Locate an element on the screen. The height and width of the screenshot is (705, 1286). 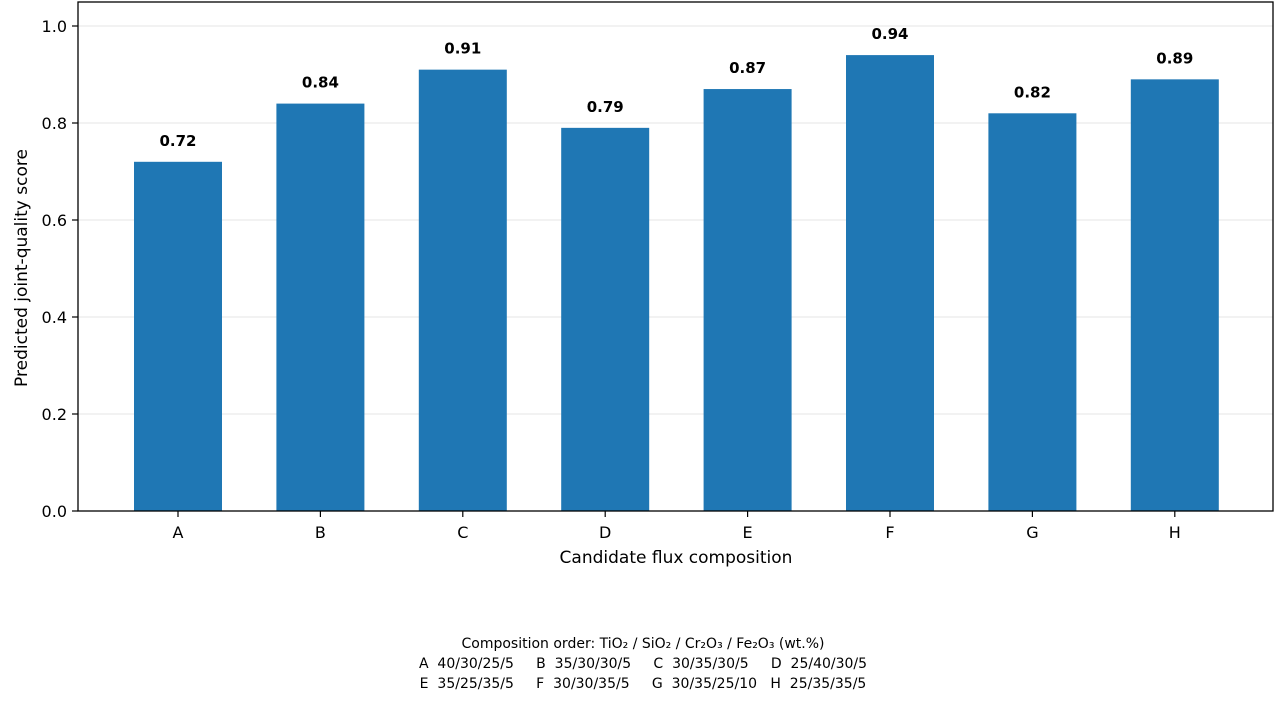
y-axis-ticks: 0.0 0.2 0.4 0.6 0.8 1.0 is located at coordinates (60, 269).